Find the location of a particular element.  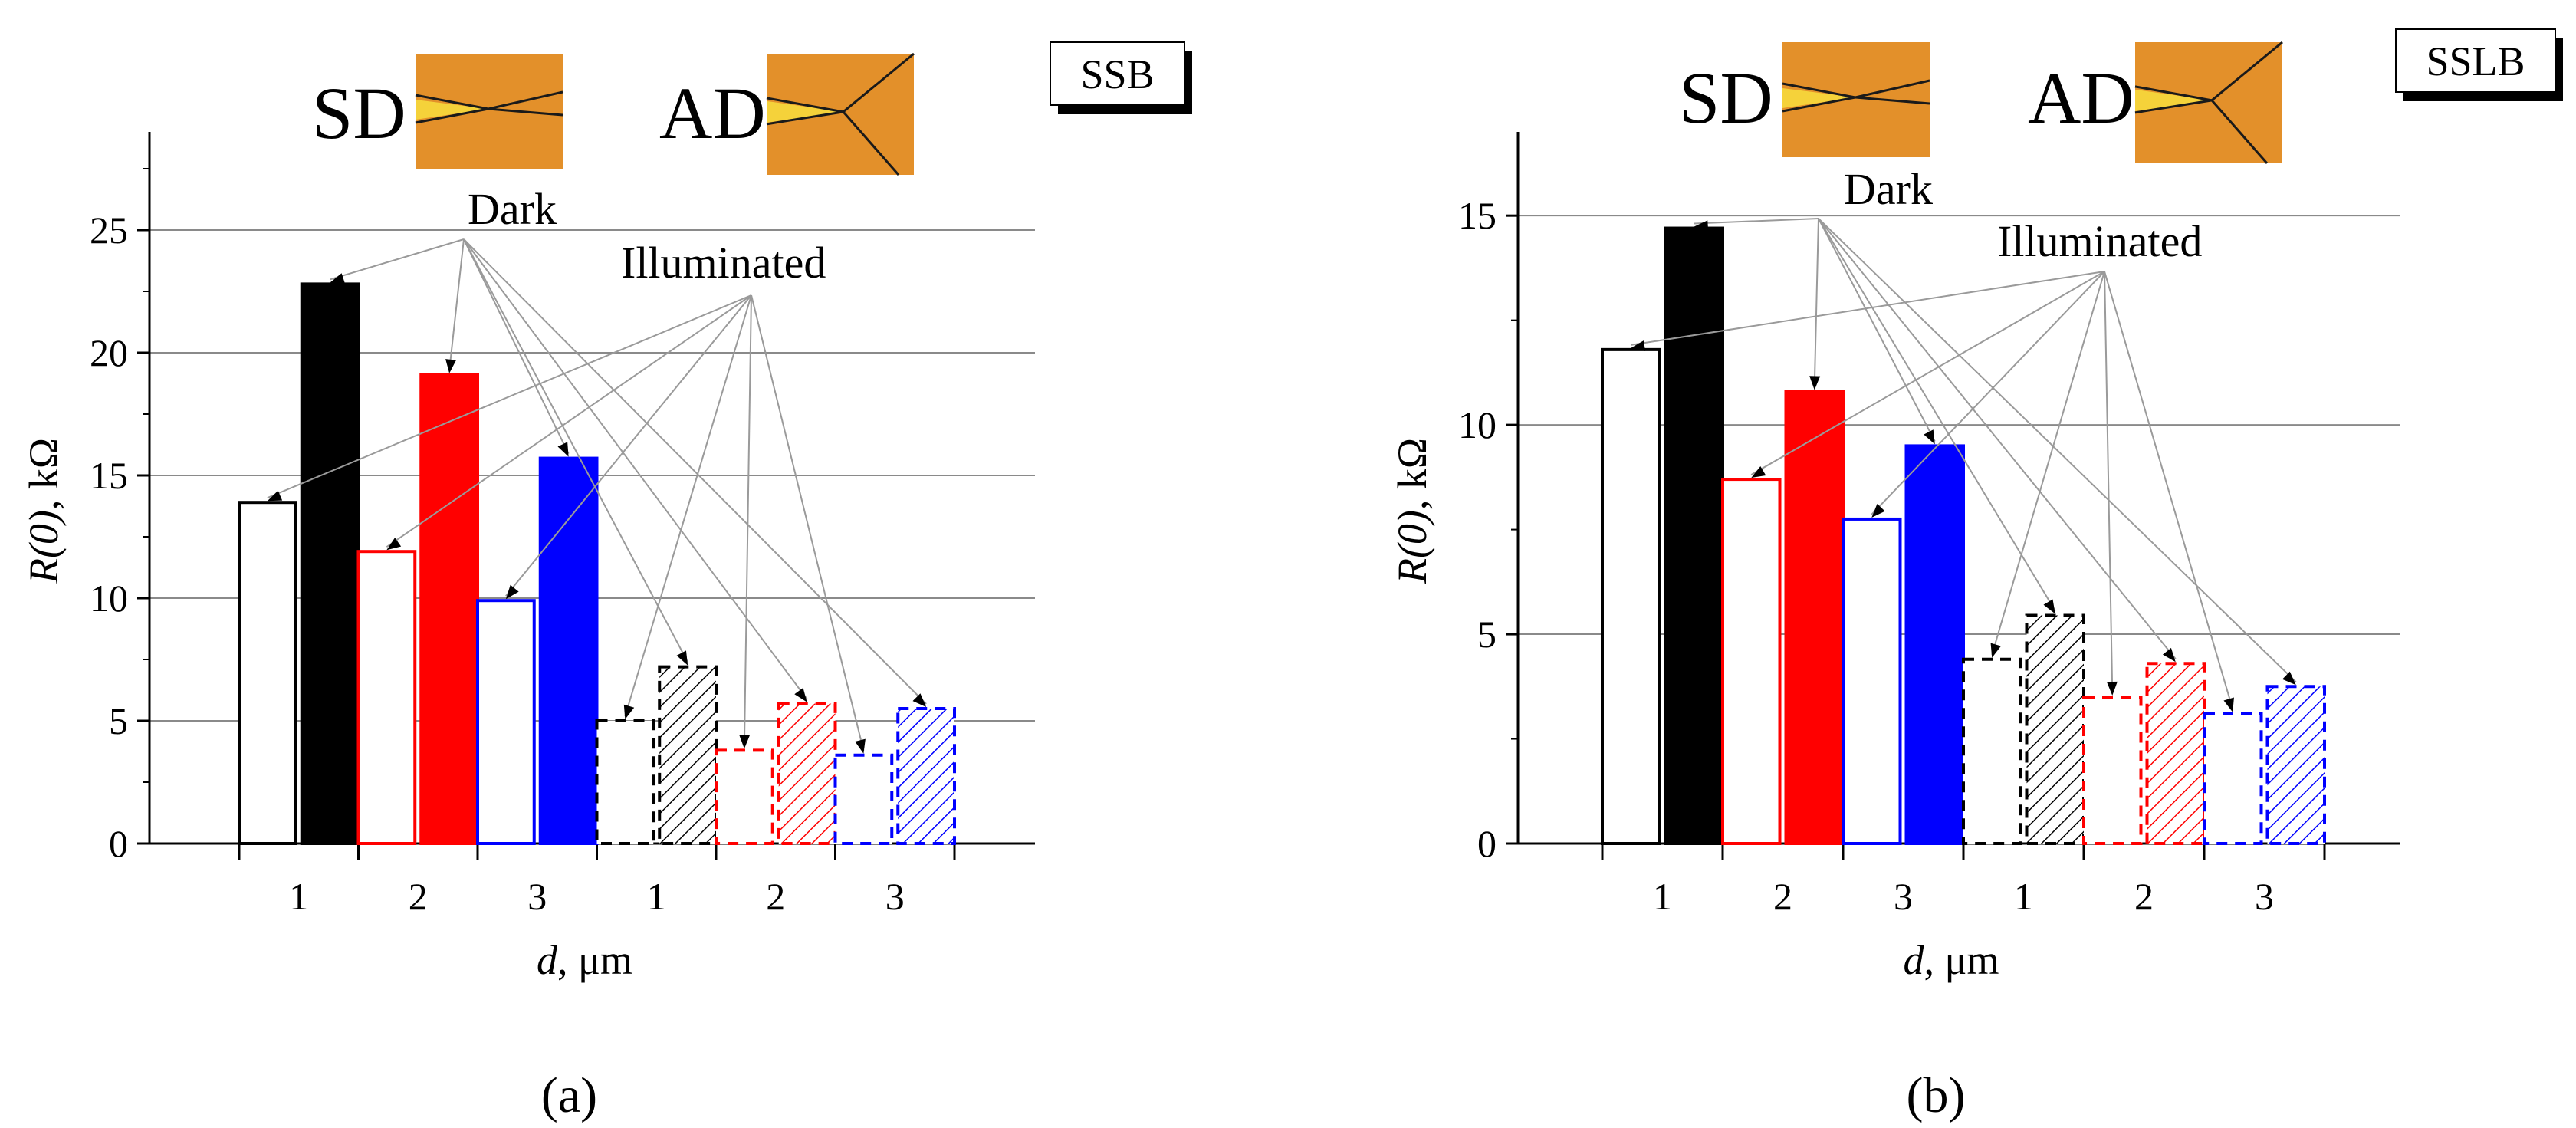

y-tick-label: 20 is located at coordinates (109, 352).